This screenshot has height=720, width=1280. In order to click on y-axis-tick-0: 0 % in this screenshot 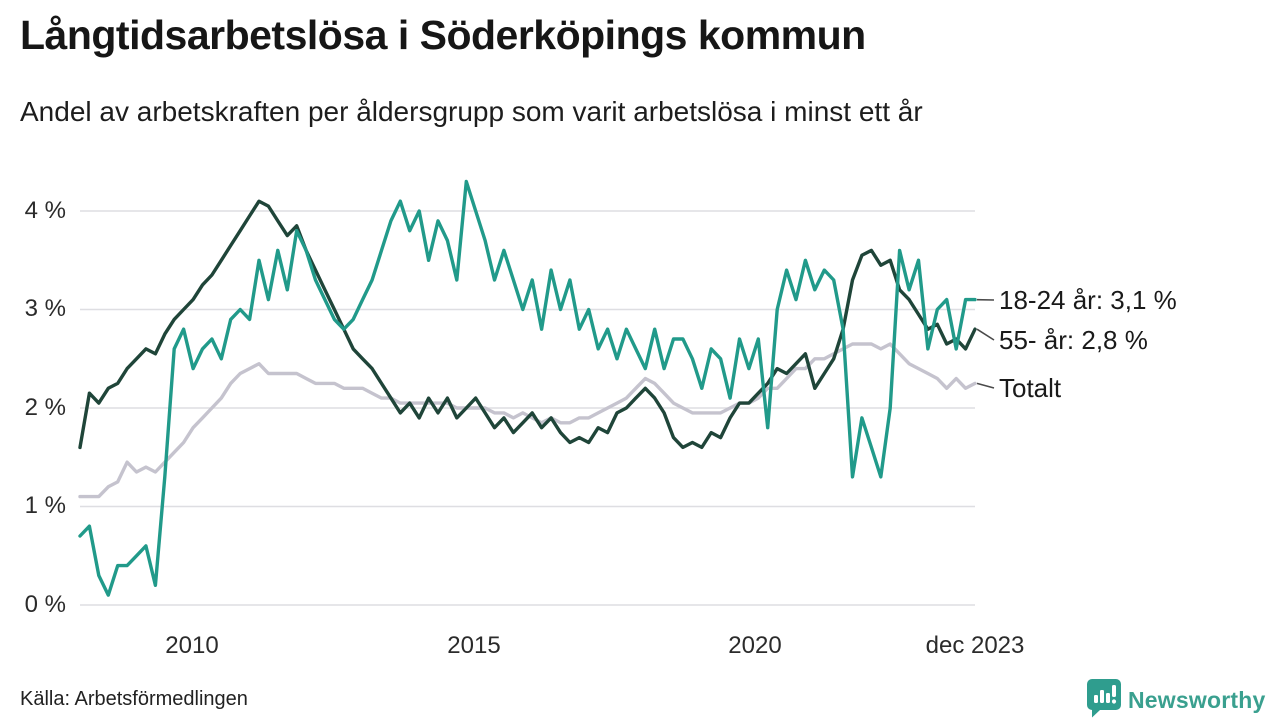, I will do `click(45, 604)`.